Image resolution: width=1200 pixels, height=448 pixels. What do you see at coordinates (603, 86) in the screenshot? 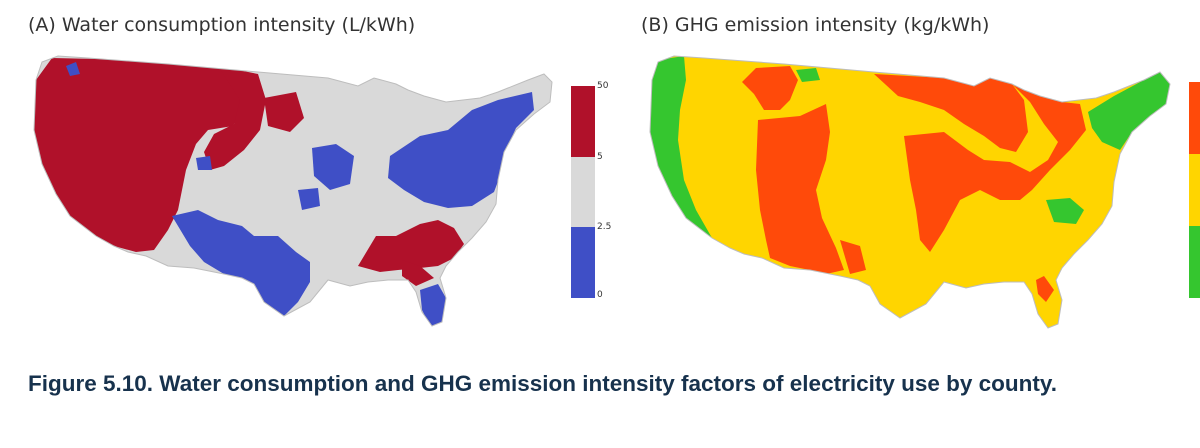
I see `legend-tick-label: 50` at bounding box center [603, 86].